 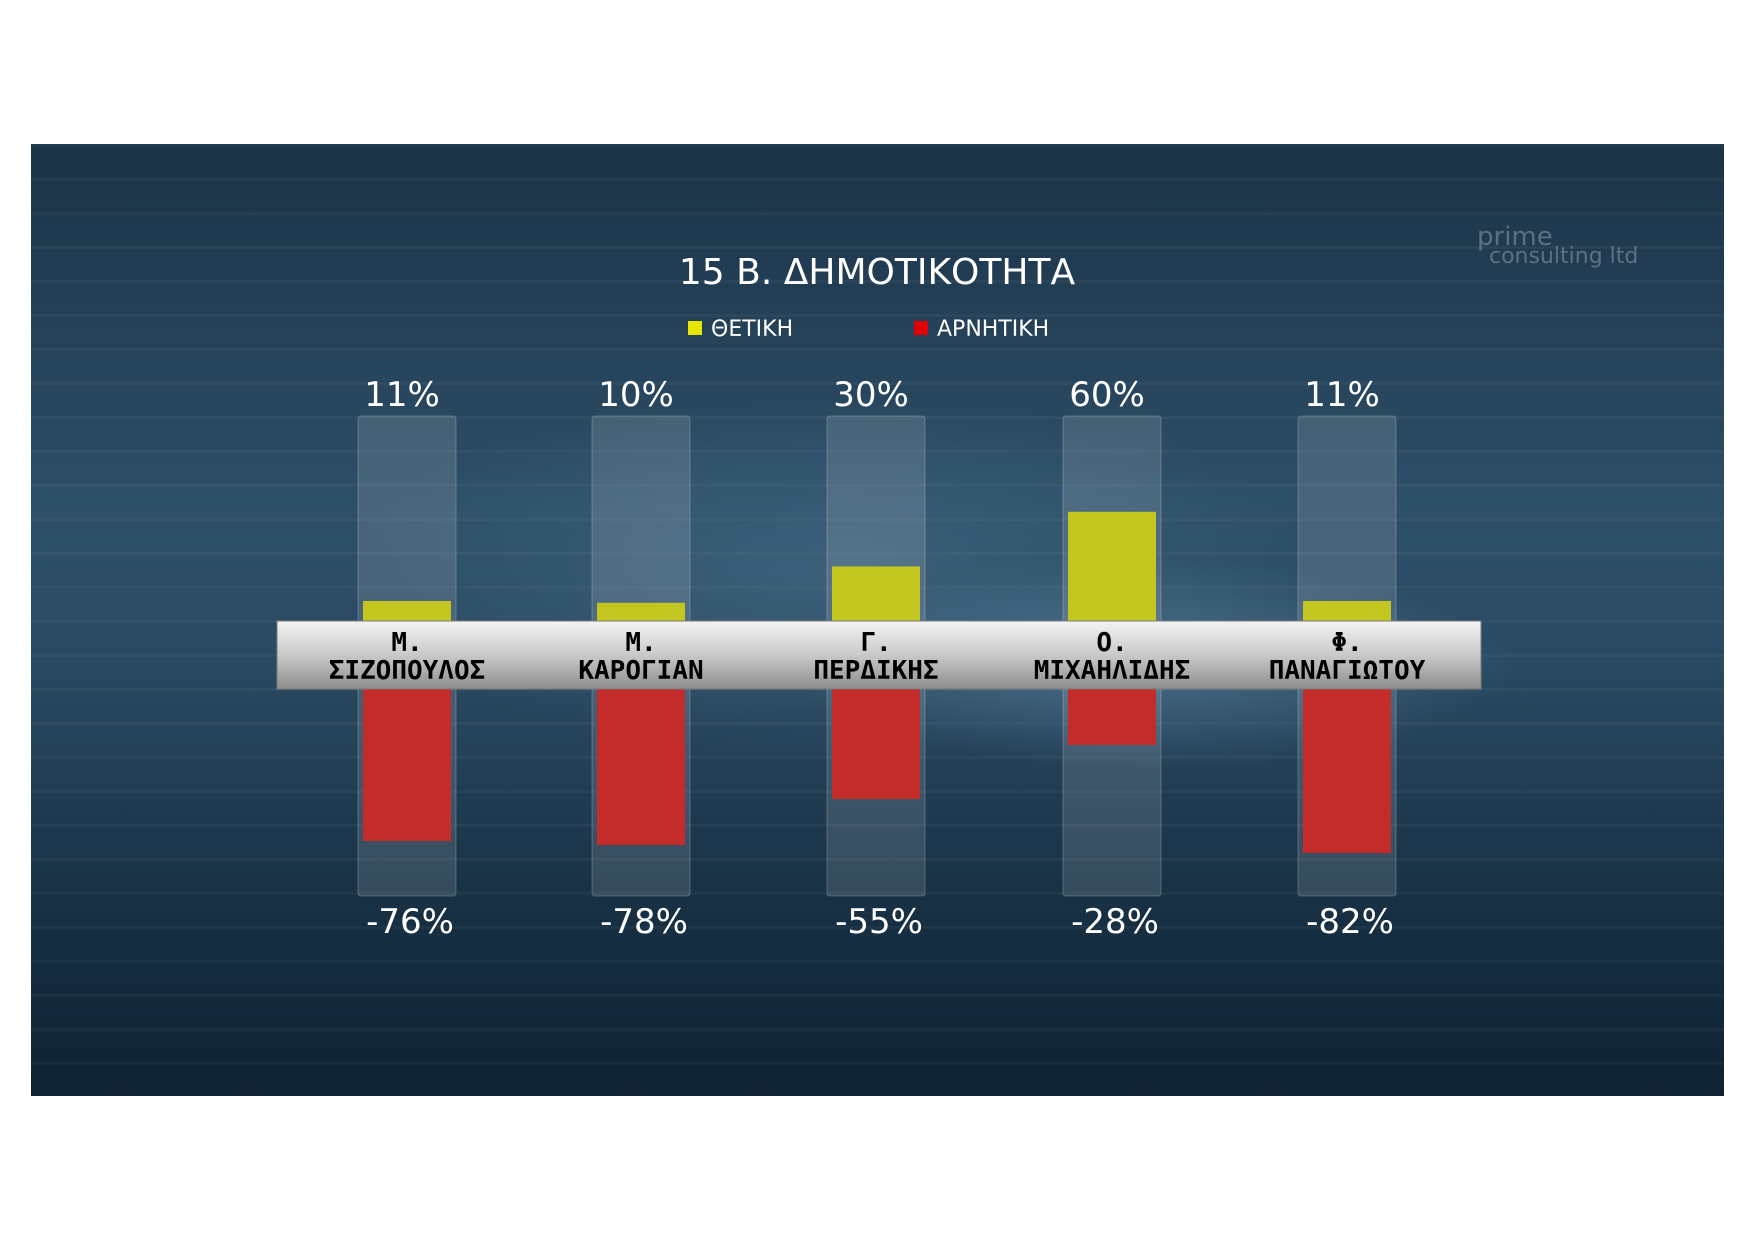 What do you see at coordinates (695, 328) in the screenshot?
I see `legend-swatch-positive` at bounding box center [695, 328].